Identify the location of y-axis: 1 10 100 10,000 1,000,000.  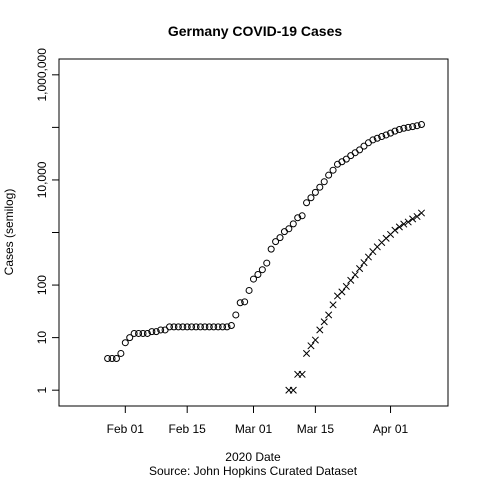
(47, 221).